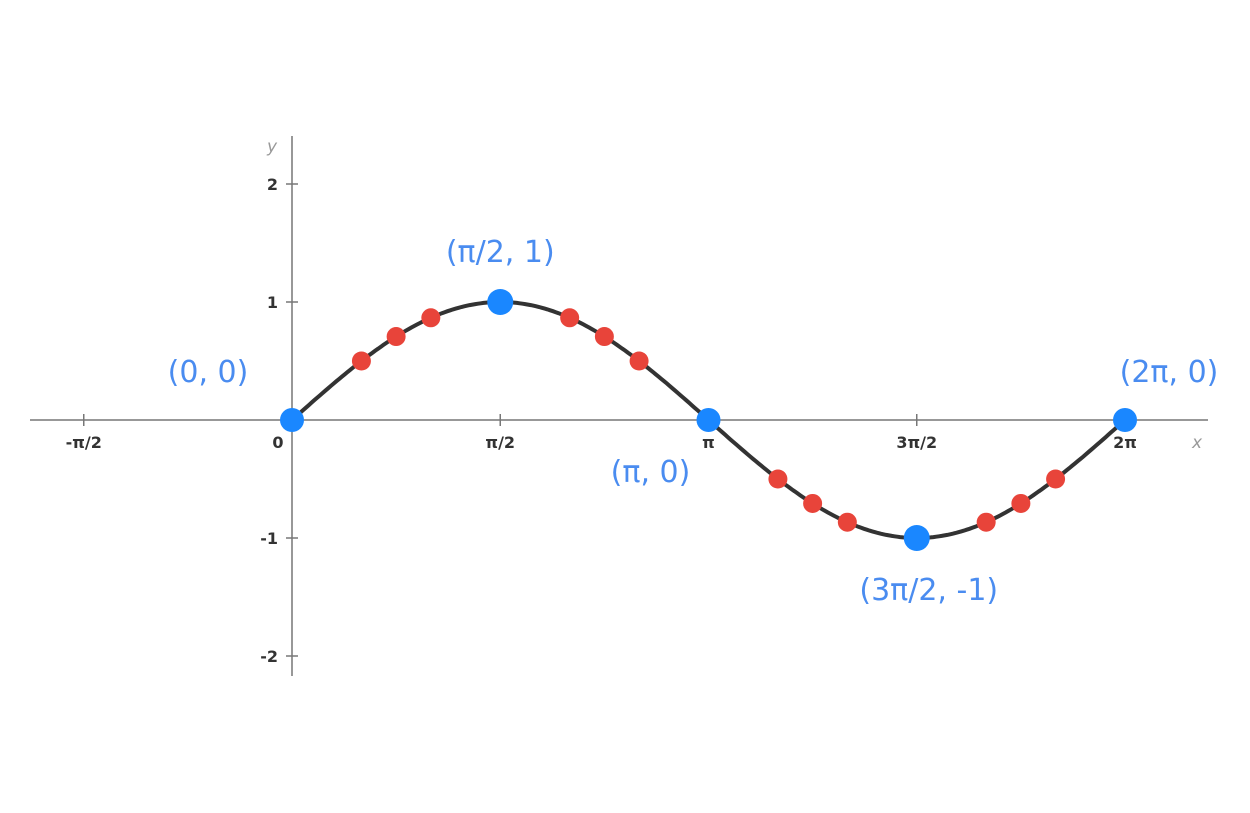 The height and width of the screenshot is (813, 1250). I want to click on y-tick-label: 2, so click(272, 184).